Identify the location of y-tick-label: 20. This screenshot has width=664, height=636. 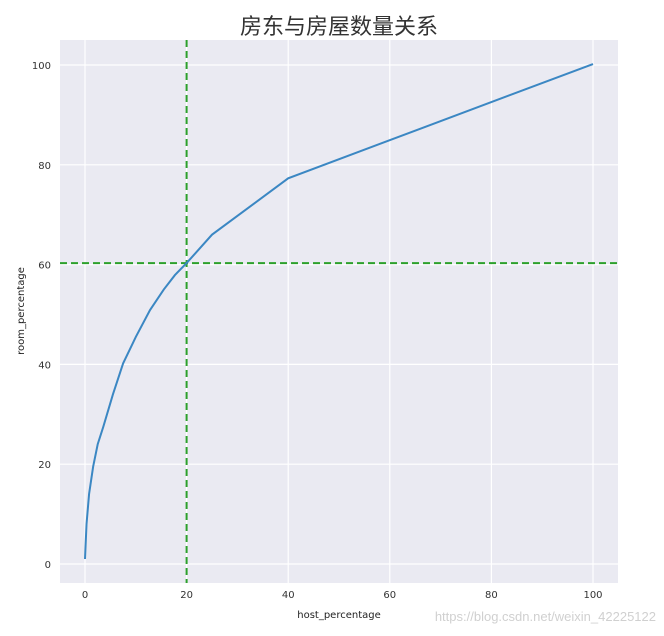
(44, 465).